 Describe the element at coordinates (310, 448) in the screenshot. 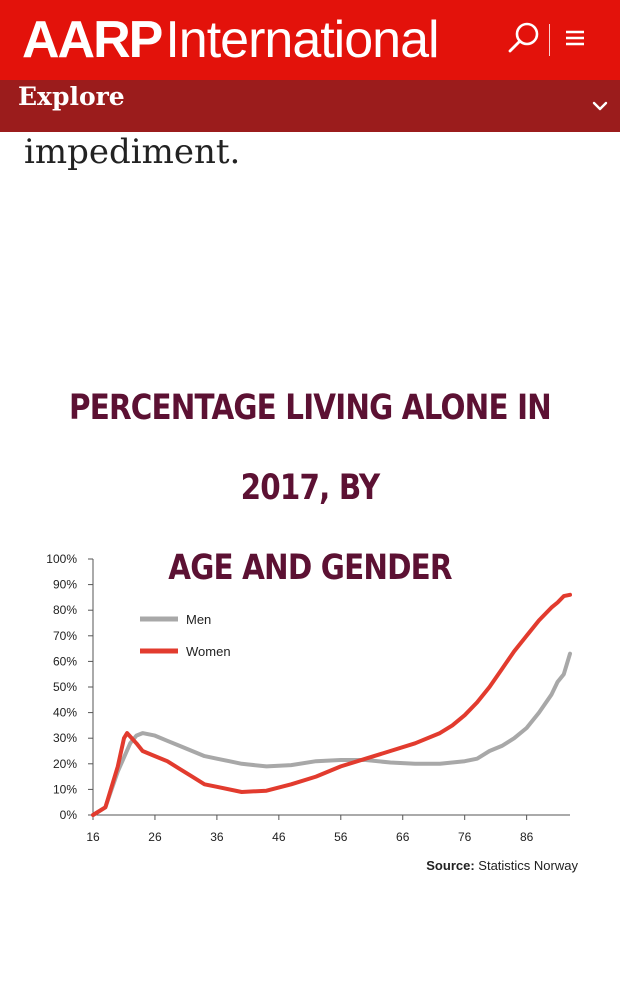

I see `chart-title-line-1: PERCENTAGE LIVING ALONE IN 2017, BY` at that location.